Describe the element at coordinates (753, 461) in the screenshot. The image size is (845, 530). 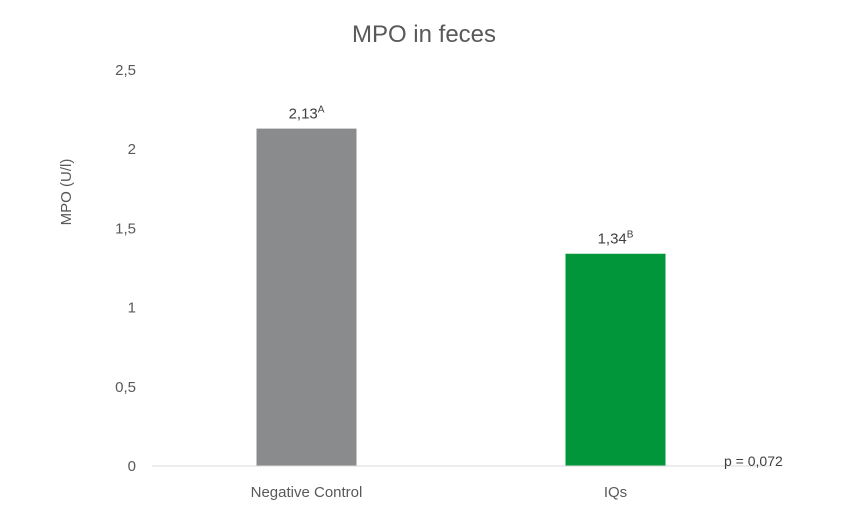
I see `p-value-annotation: p = 0,072` at that location.